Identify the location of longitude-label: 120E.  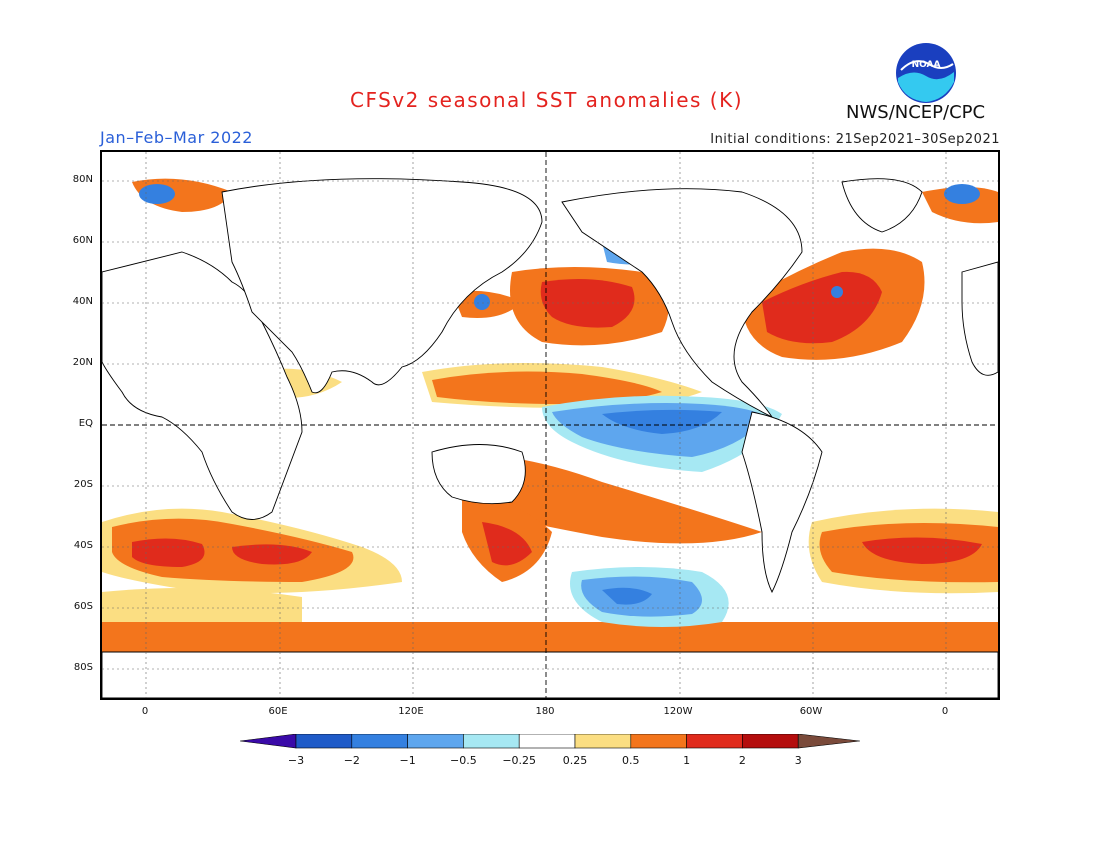
(411, 711).